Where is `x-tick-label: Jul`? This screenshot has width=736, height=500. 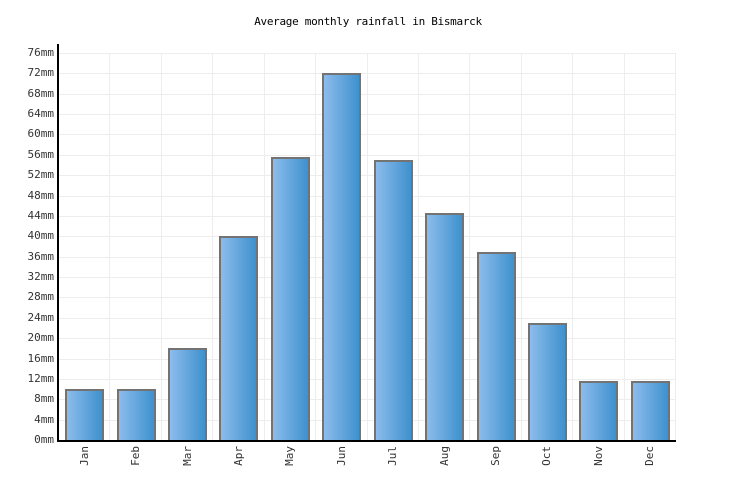 x-tick-label: Jul is located at coordinates (393, 456).